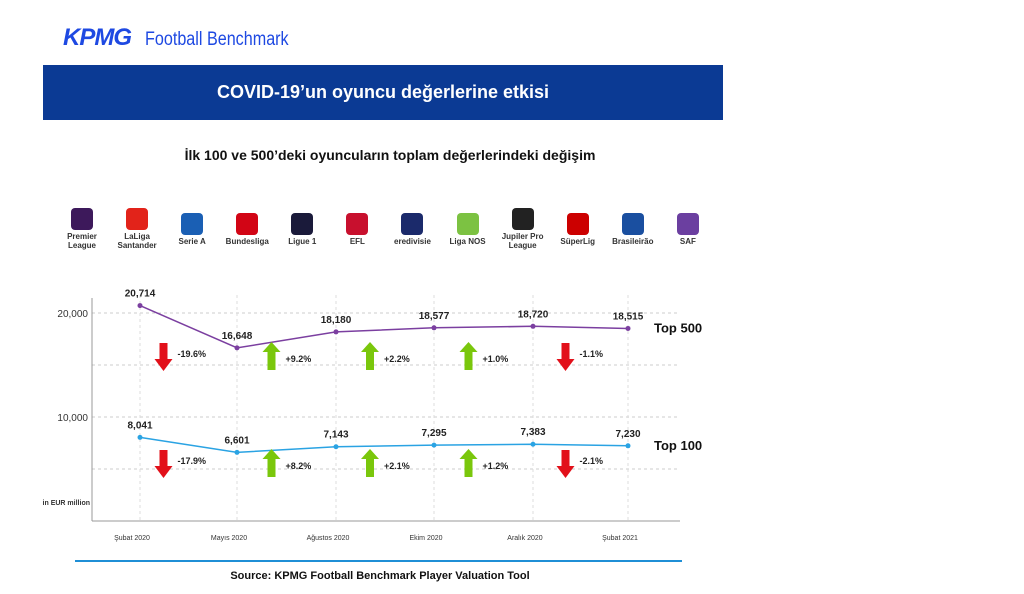 This screenshot has height=594, width=1024. I want to click on divider, so click(378, 561).